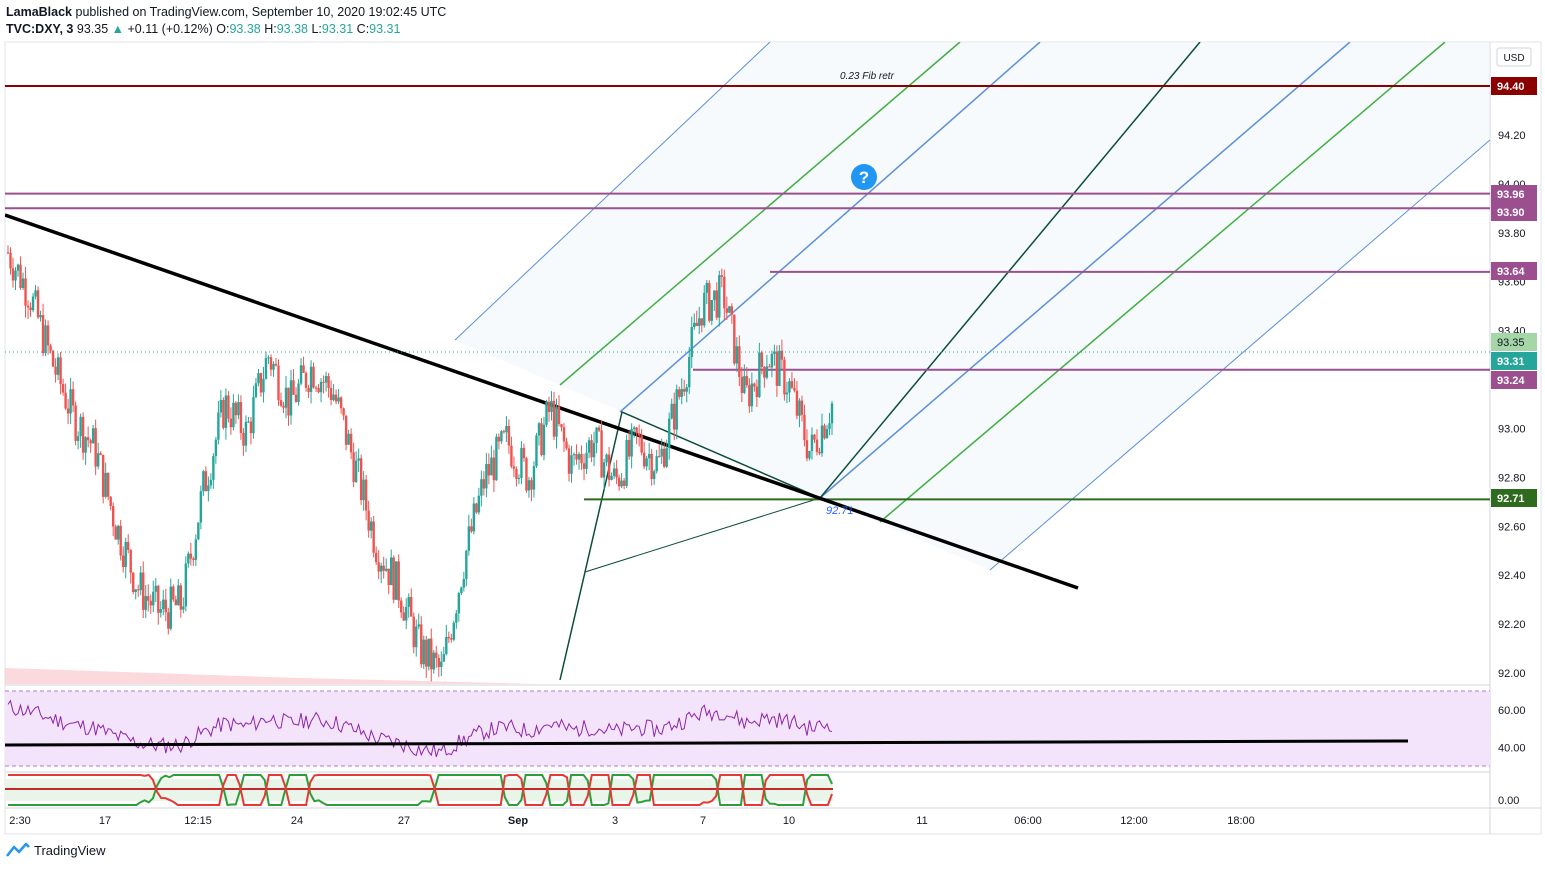 The width and height of the screenshot is (1545, 870). I want to click on oscillator-pane, so click(419, 790).